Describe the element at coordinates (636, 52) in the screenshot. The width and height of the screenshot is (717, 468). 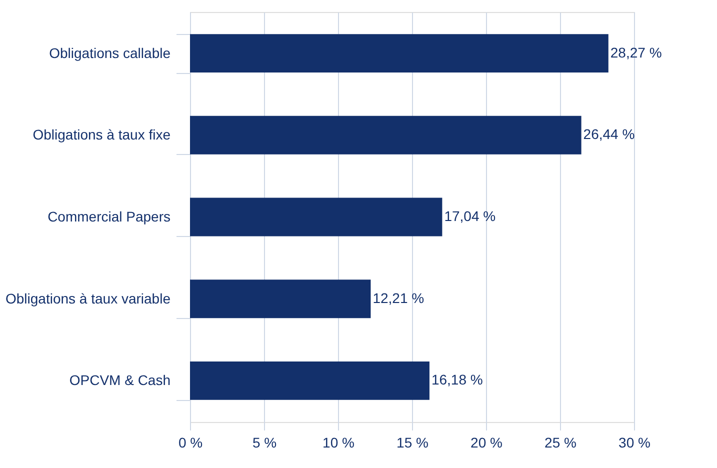
I see `data-label: 28,27 %` at that location.